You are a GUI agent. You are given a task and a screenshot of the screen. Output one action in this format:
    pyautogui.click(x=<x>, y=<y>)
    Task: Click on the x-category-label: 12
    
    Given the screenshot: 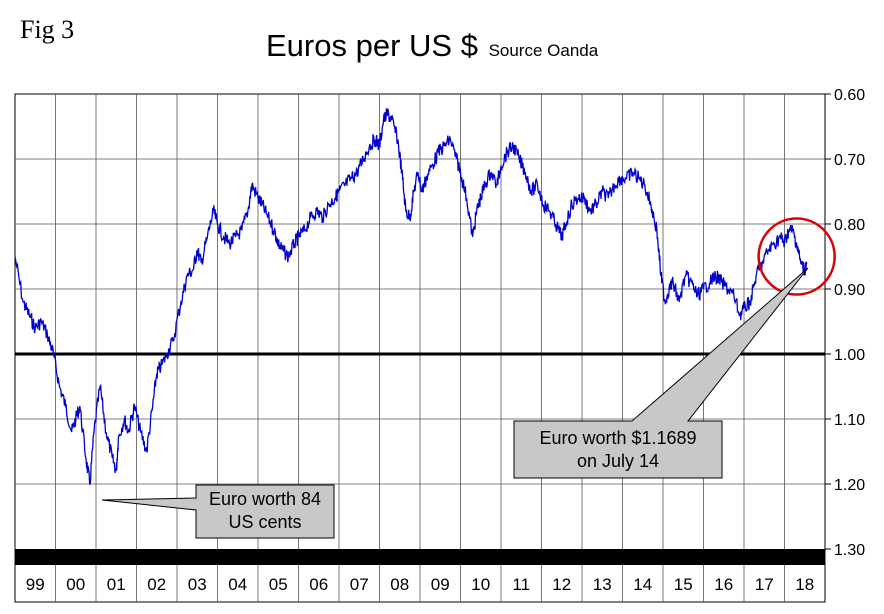 What is the action you would take?
    pyautogui.click(x=561, y=584)
    